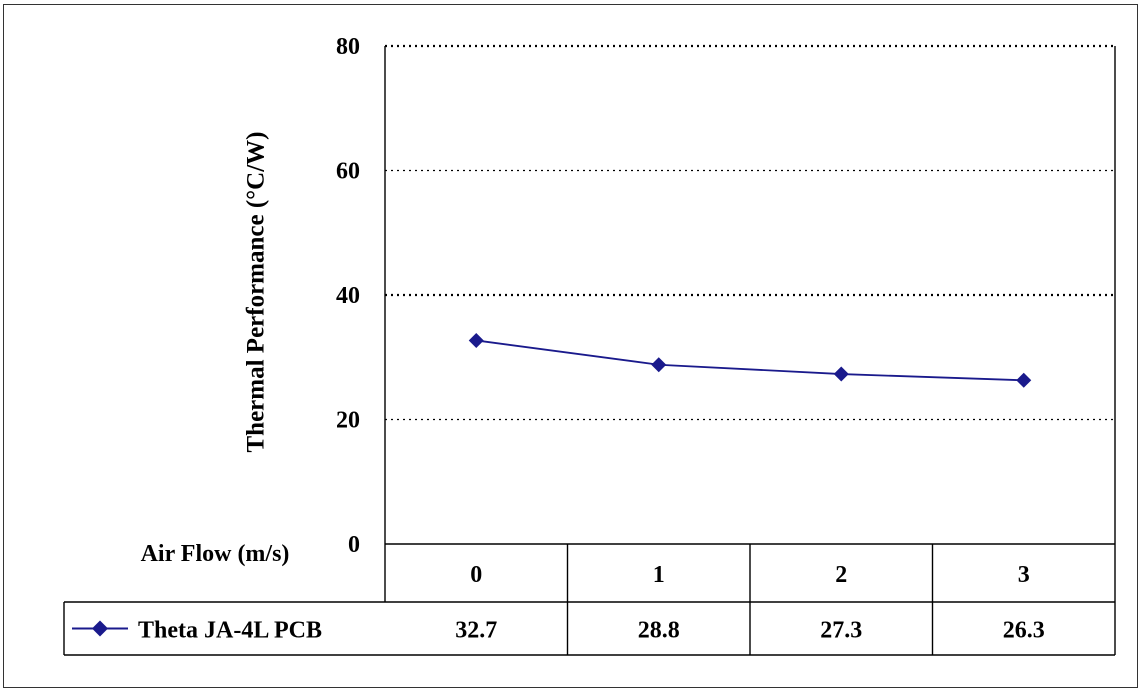 The image size is (1143, 692). Describe the element at coordinates (841, 575) in the screenshot. I see `x-tick-2: 2` at that location.